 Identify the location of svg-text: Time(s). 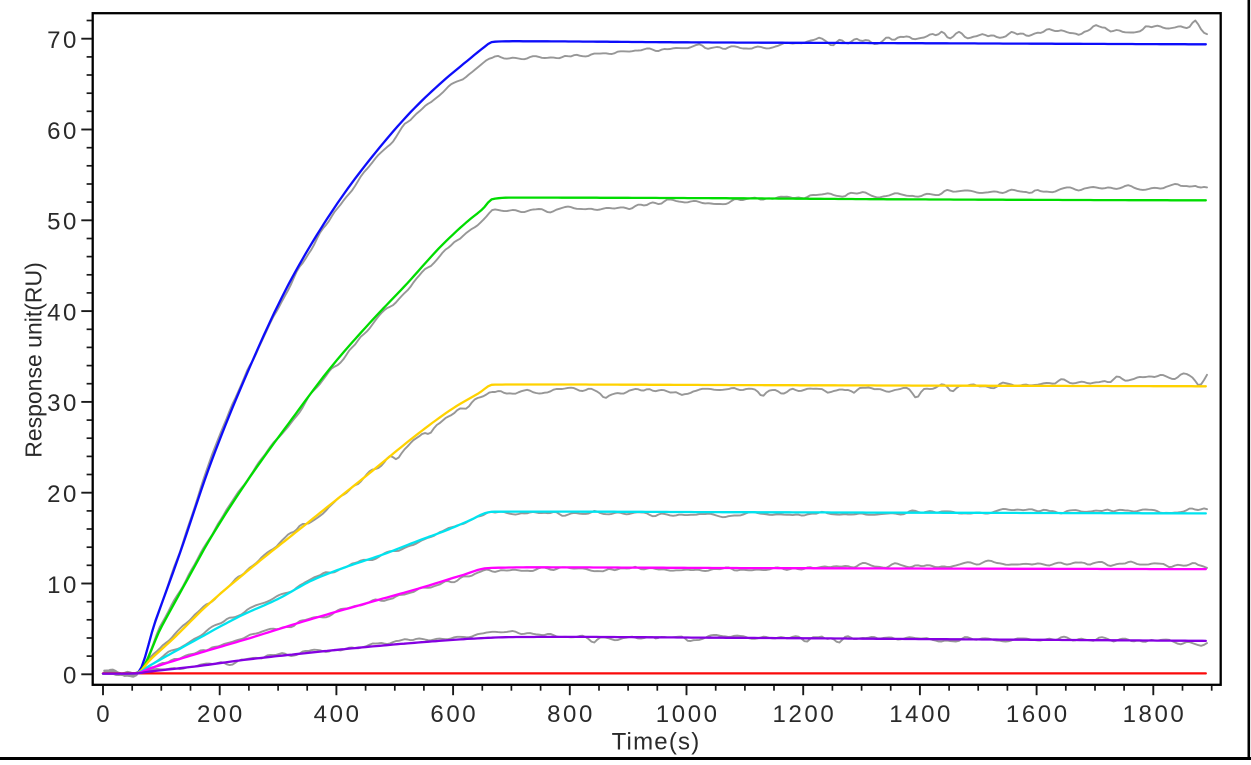
(656, 742).